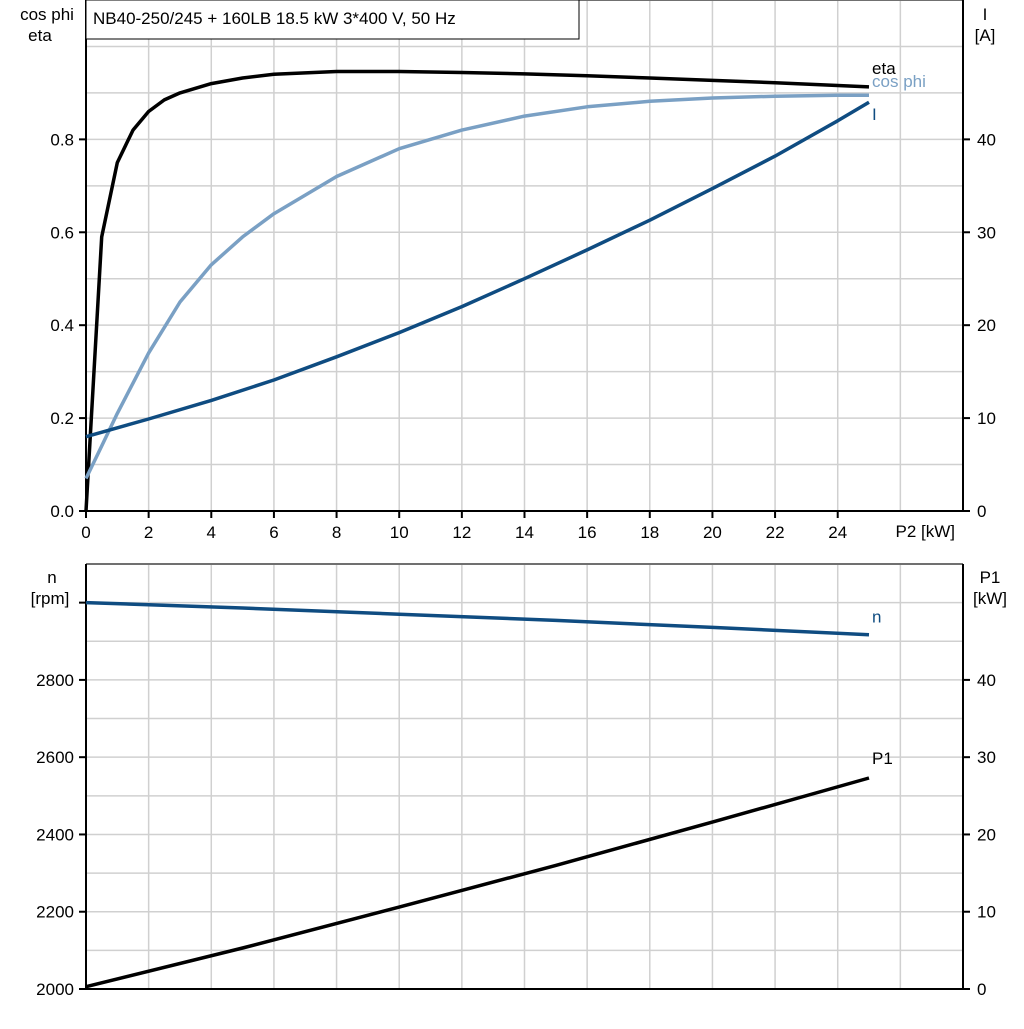 The height and width of the screenshot is (1029, 1024). I want to click on series-i-label: I, so click(874, 114).